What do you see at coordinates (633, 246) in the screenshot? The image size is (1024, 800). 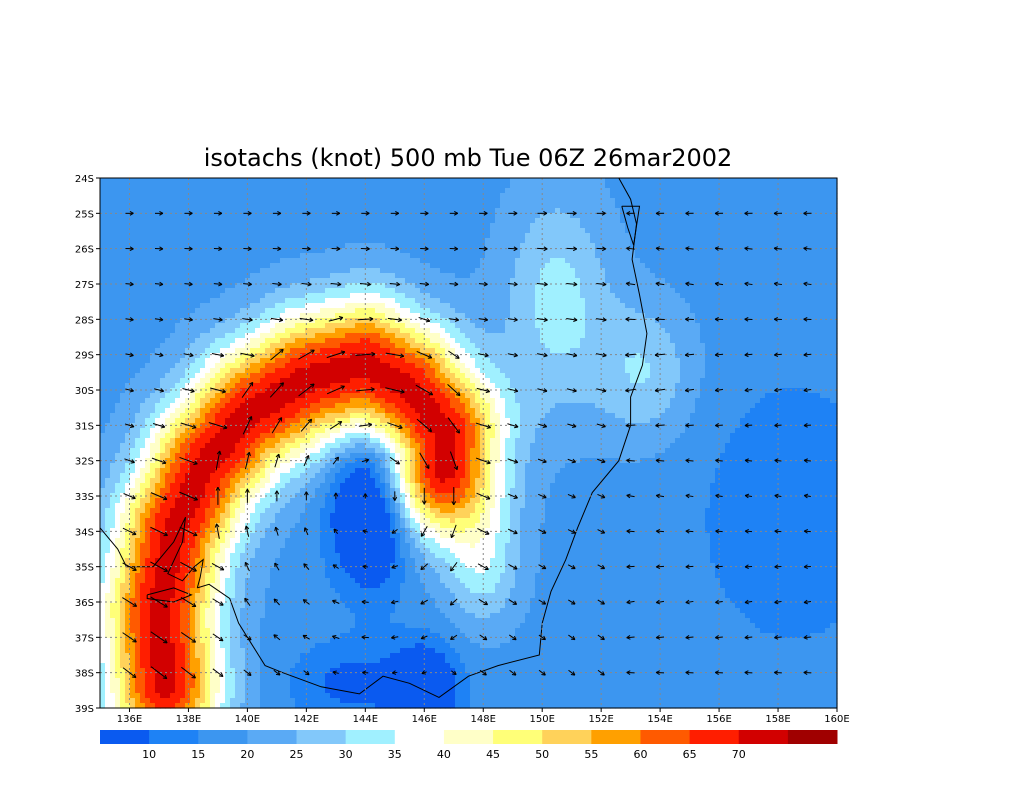 I see `field-cell-2030` at bounding box center [633, 246].